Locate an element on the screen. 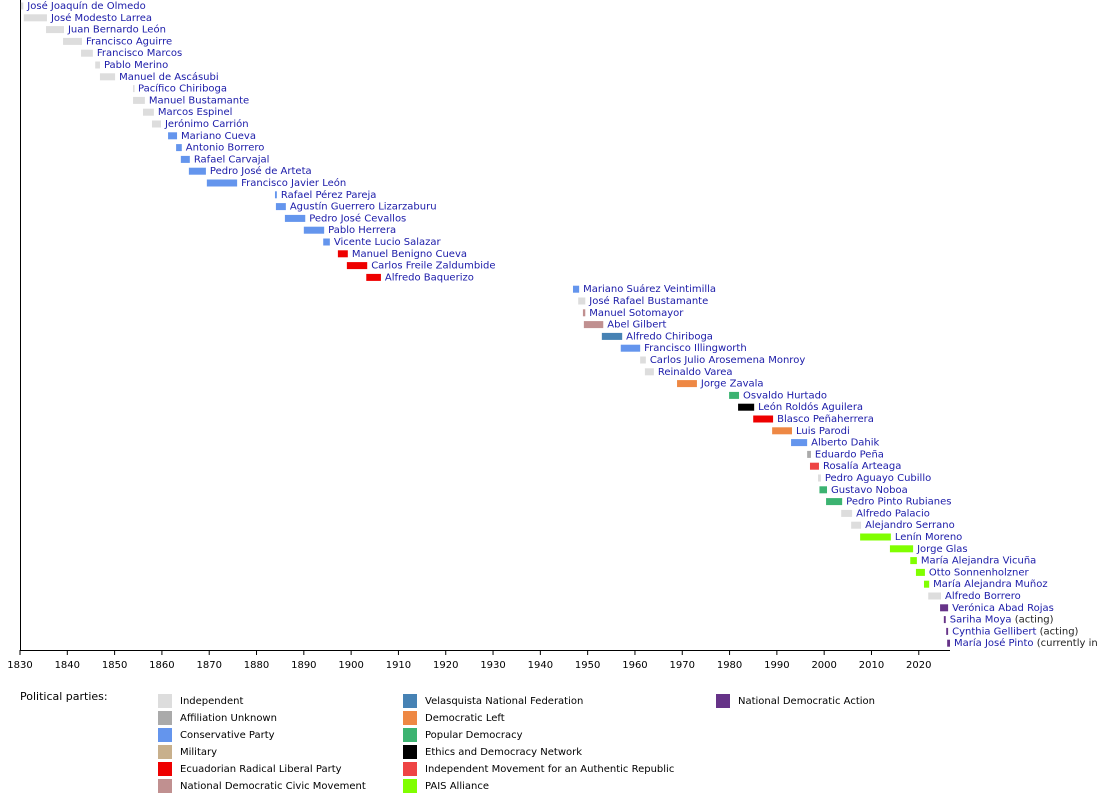  president-name: Manuel Sotomayor is located at coordinates (636, 313).